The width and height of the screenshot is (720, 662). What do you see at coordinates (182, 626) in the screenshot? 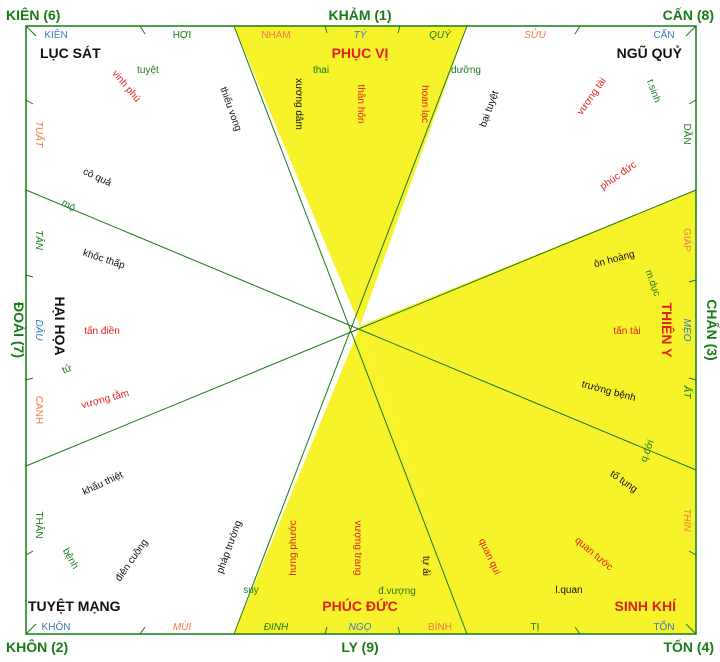
I see `mountain-bottom-mui: MÙI` at bounding box center [182, 626].